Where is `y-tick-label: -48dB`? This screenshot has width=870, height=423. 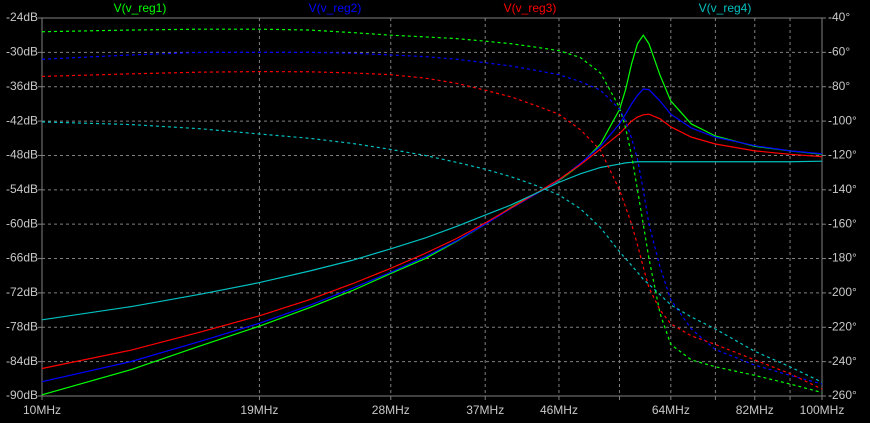
y-tick-label: -48dB is located at coordinates (22, 155).